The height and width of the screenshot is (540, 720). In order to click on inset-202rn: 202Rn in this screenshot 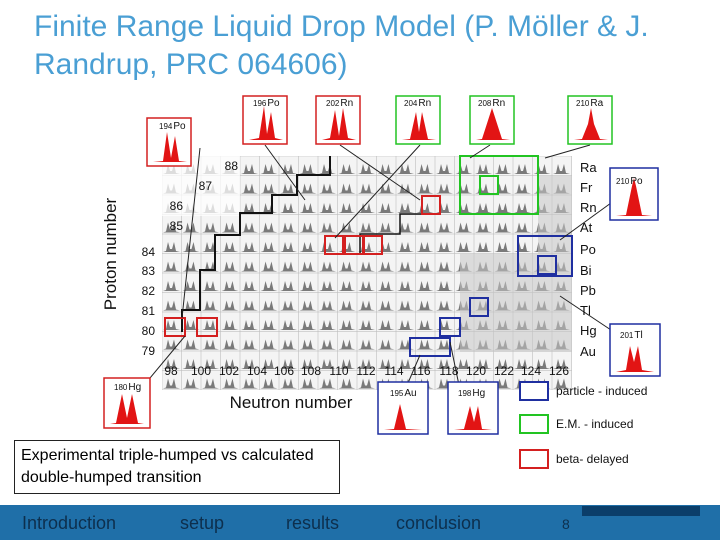, I will do `click(338, 120)`.